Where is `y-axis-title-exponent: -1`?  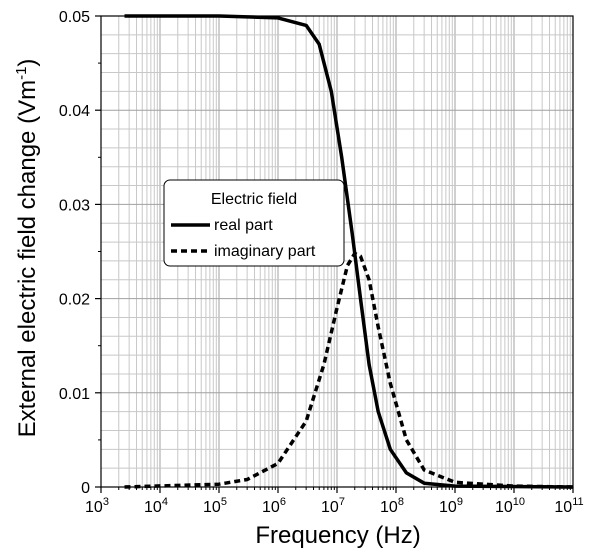
y-axis-title-exponent: -1 is located at coordinates (21, 73).